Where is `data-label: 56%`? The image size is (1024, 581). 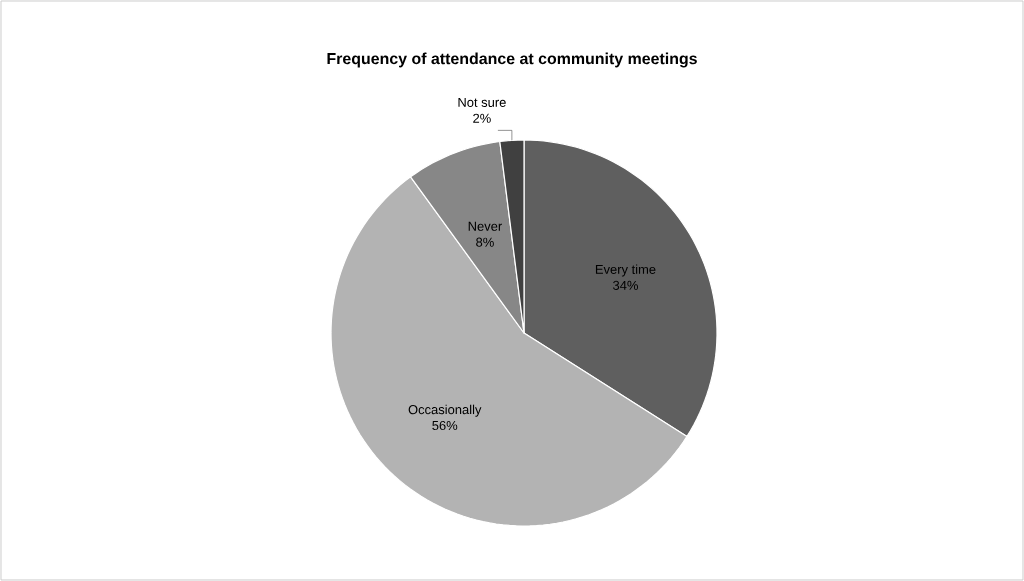
data-label: 56% is located at coordinates (445, 425).